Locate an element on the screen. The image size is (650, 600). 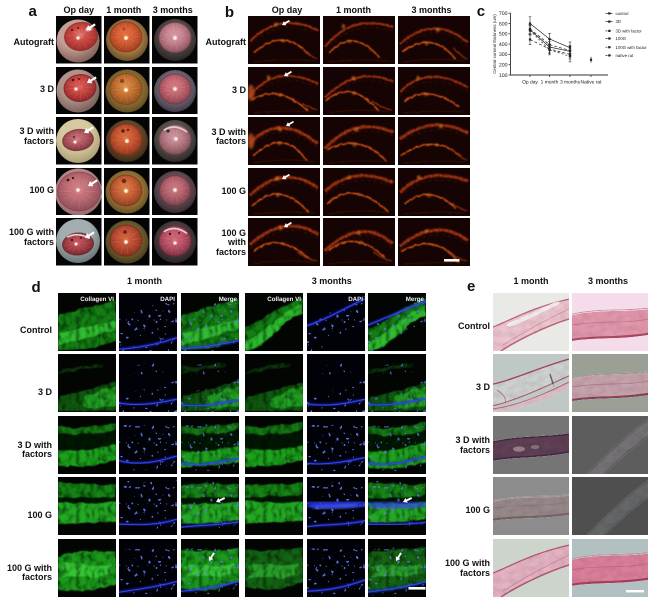
svg-text: Central corneal thickness (um) is located at coordinates (494, 44).